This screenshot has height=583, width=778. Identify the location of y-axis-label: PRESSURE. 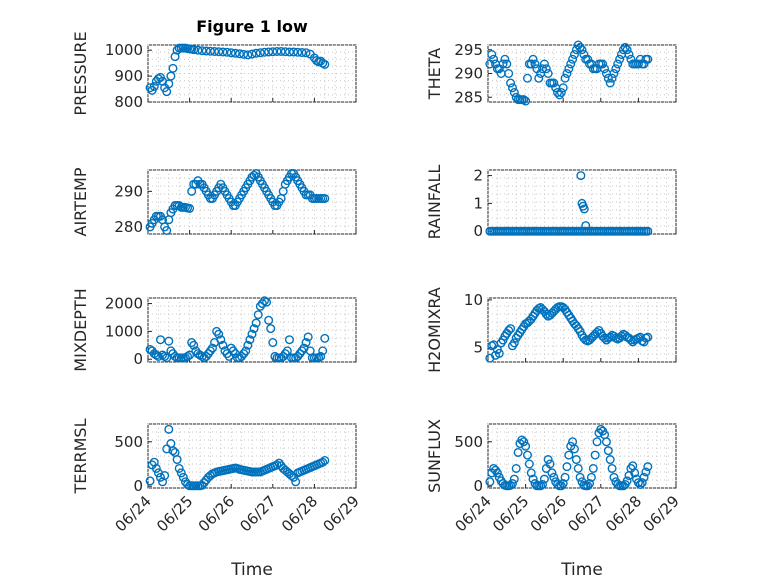
(80, 73).